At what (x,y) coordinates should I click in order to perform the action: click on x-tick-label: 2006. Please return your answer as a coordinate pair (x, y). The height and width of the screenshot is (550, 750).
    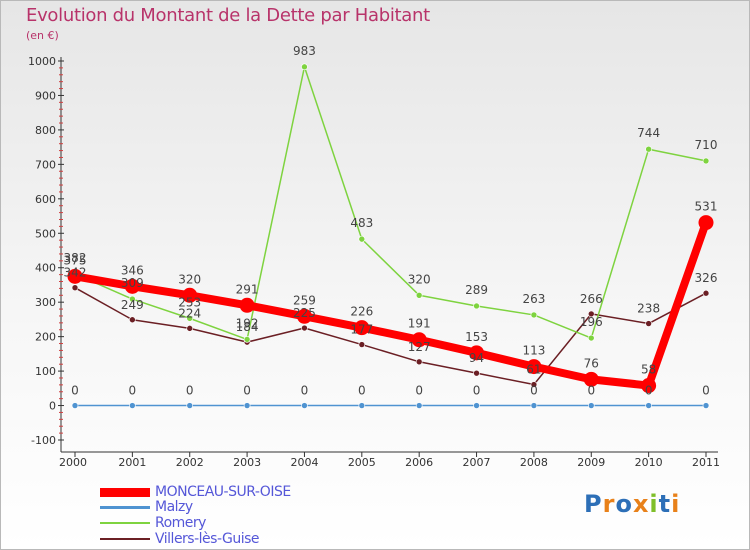
    Looking at the image, I should click on (419, 462).